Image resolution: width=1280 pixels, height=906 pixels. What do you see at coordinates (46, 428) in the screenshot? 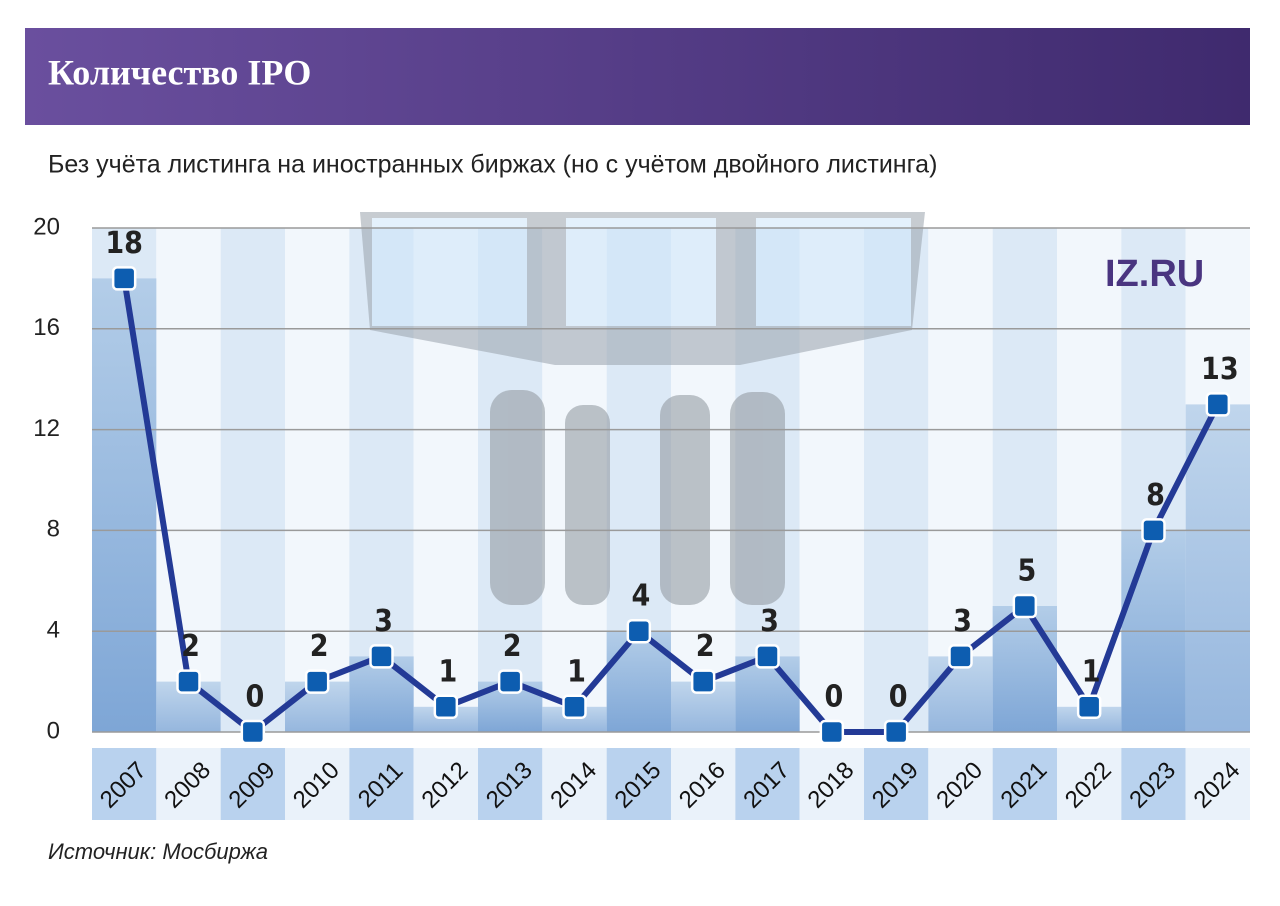
I see `y-tick-label: 12` at bounding box center [46, 428].